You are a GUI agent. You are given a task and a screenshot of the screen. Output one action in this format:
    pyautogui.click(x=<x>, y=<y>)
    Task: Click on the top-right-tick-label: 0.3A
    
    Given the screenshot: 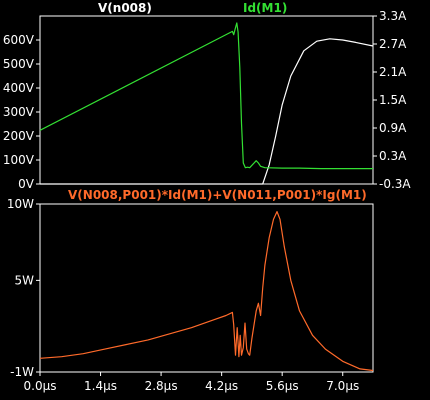 What is the action you would take?
    pyautogui.click(x=393, y=156)
    